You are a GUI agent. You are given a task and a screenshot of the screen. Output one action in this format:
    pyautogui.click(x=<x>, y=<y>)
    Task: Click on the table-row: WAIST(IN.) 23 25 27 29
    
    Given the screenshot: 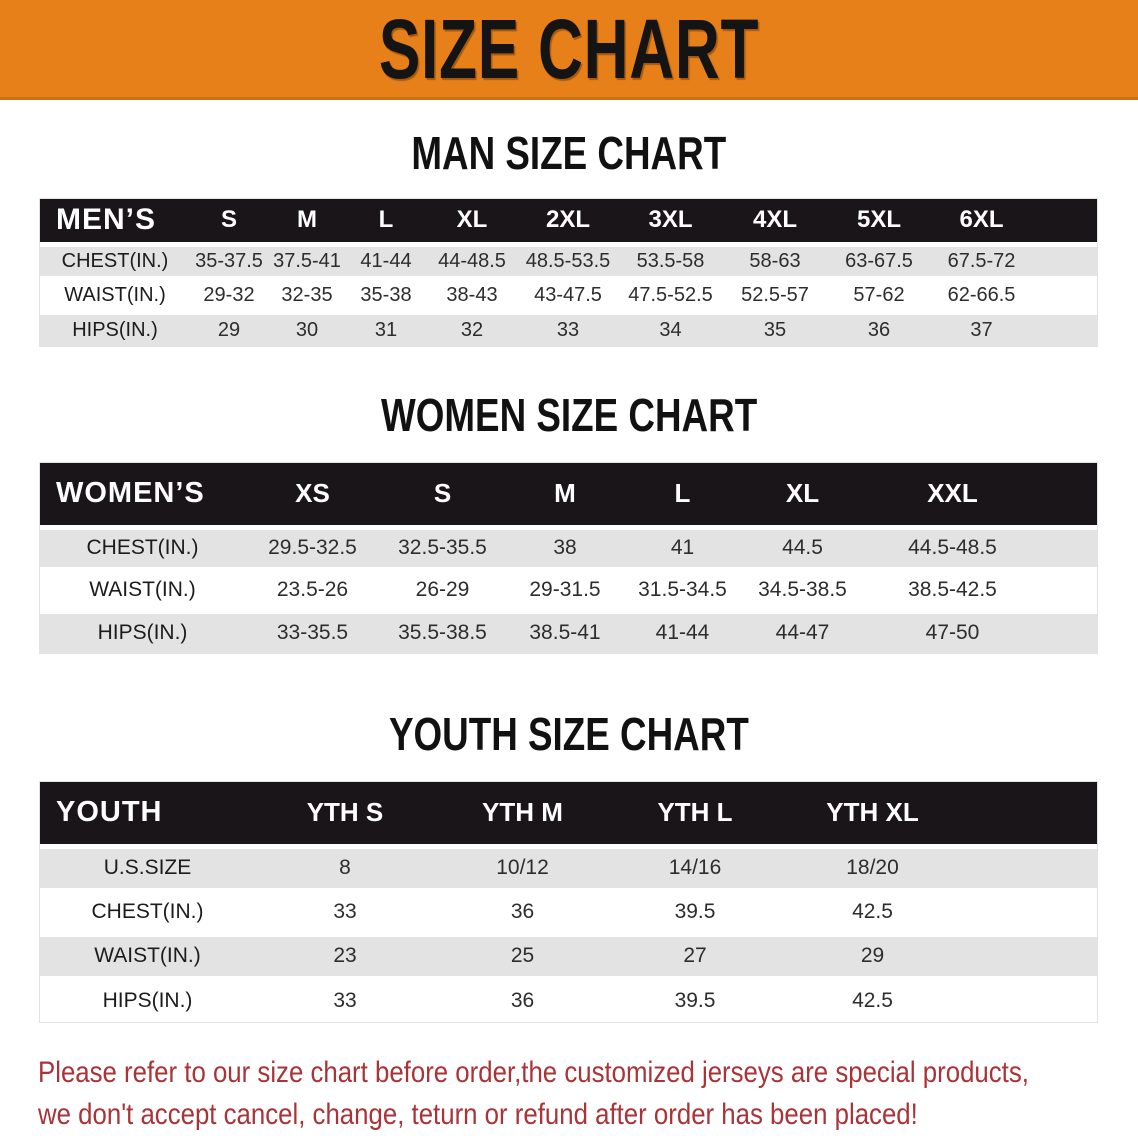 What is the action you would take?
    pyautogui.click(x=568, y=954)
    